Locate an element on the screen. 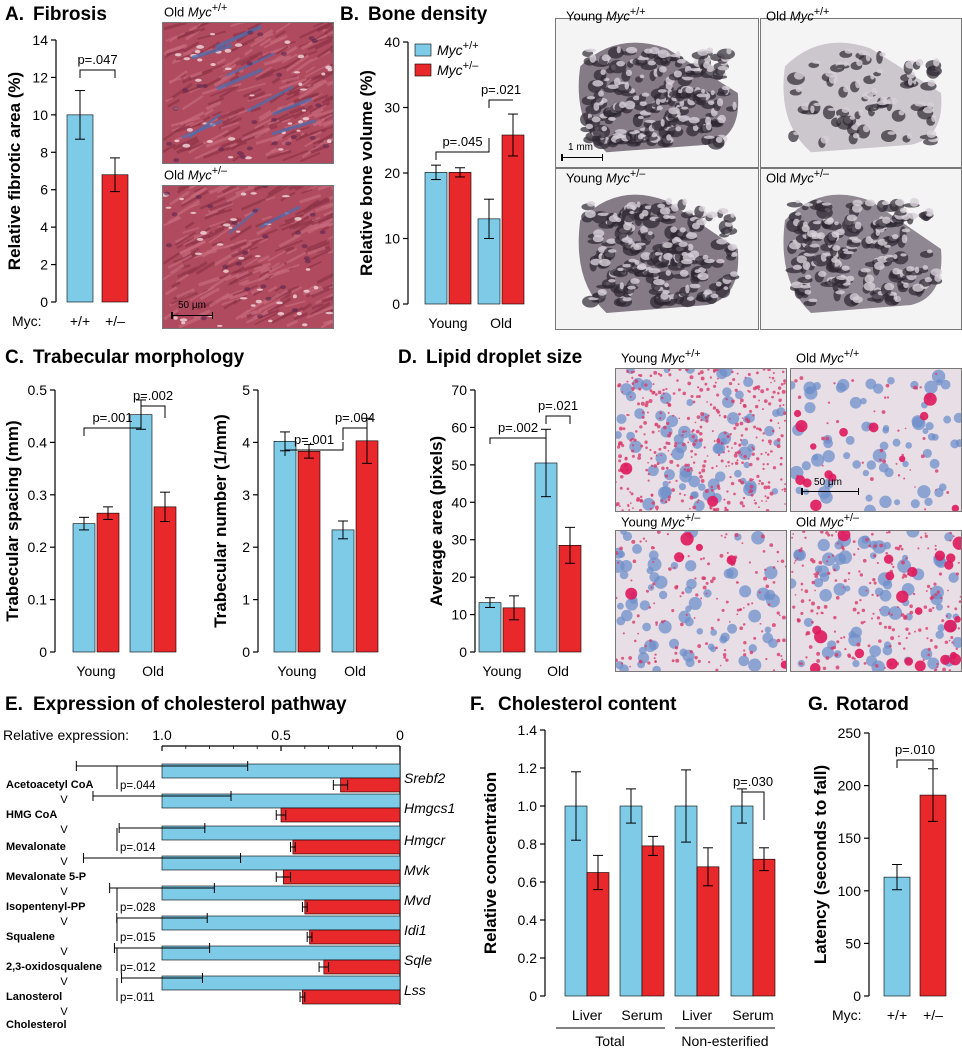  gene-label: Mvk is located at coordinates (417, 870).